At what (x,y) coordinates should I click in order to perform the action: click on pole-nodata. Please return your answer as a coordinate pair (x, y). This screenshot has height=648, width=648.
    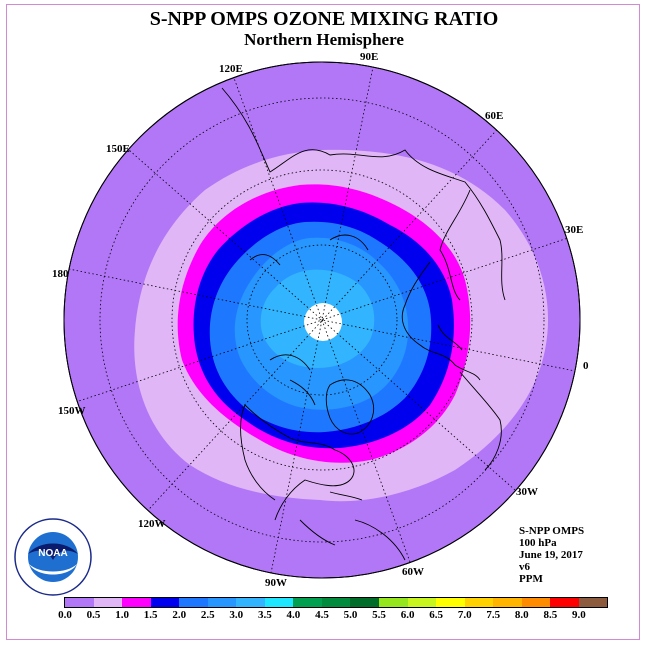
    Looking at the image, I should click on (323, 322).